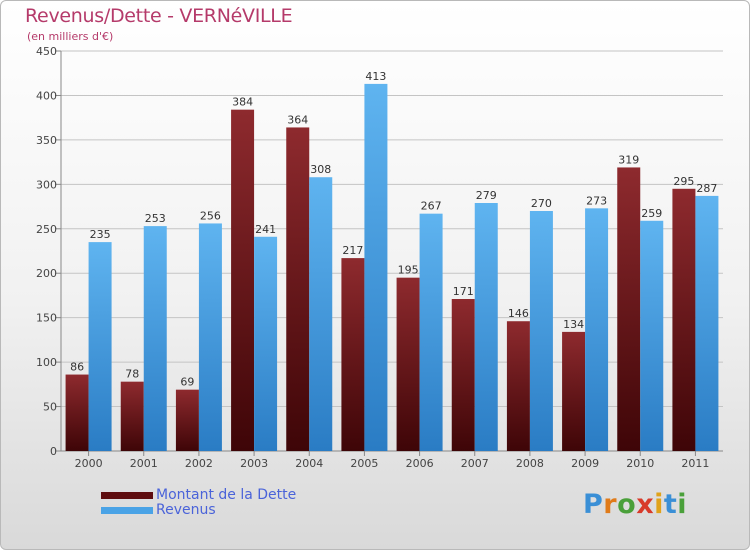 This screenshot has height=550, width=750. What do you see at coordinates (431, 206) in the screenshot?
I see `data-label-revenus: 267` at bounding box center [431, 206].